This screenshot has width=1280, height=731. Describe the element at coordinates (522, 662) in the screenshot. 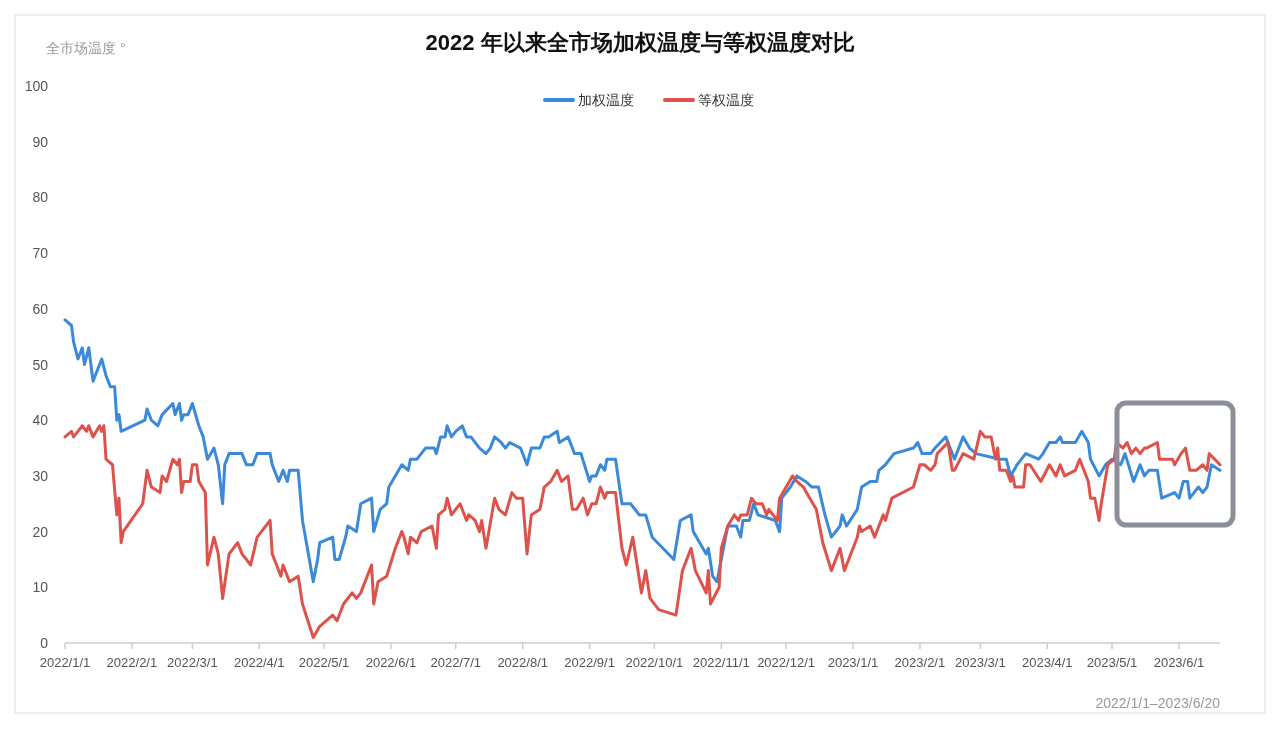

I see `x-tick-label: 2022/8/1` at that location.